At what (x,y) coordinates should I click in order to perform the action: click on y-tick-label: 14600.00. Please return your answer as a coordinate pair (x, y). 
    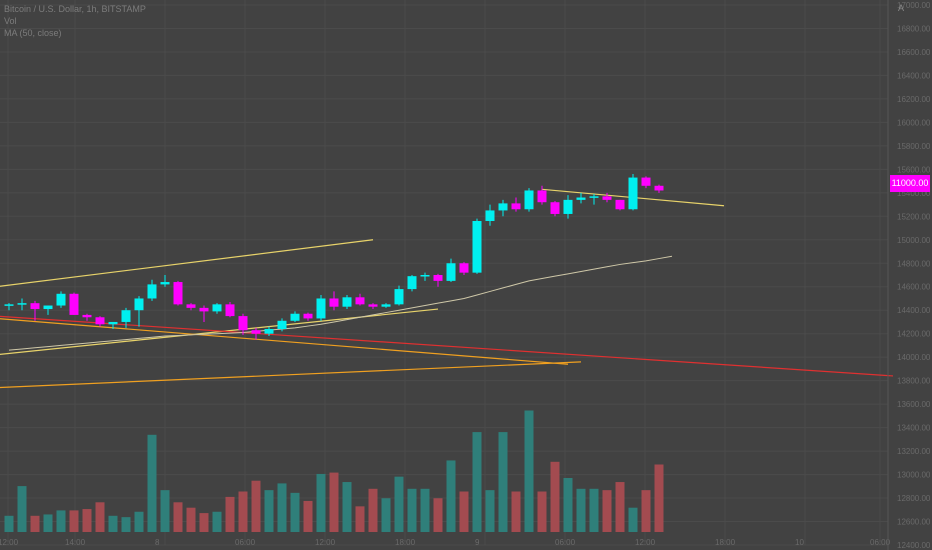
    Looking at the image, I should click on (914, 287).